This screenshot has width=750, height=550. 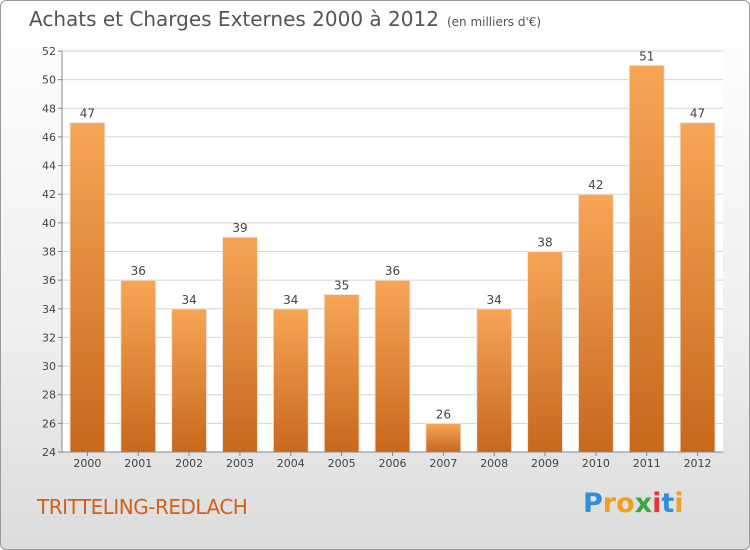 What do you see at coordinates (494, 463) in the screenshot?
I see `x-tick-label: 2008` at bounding box center [494, 463].